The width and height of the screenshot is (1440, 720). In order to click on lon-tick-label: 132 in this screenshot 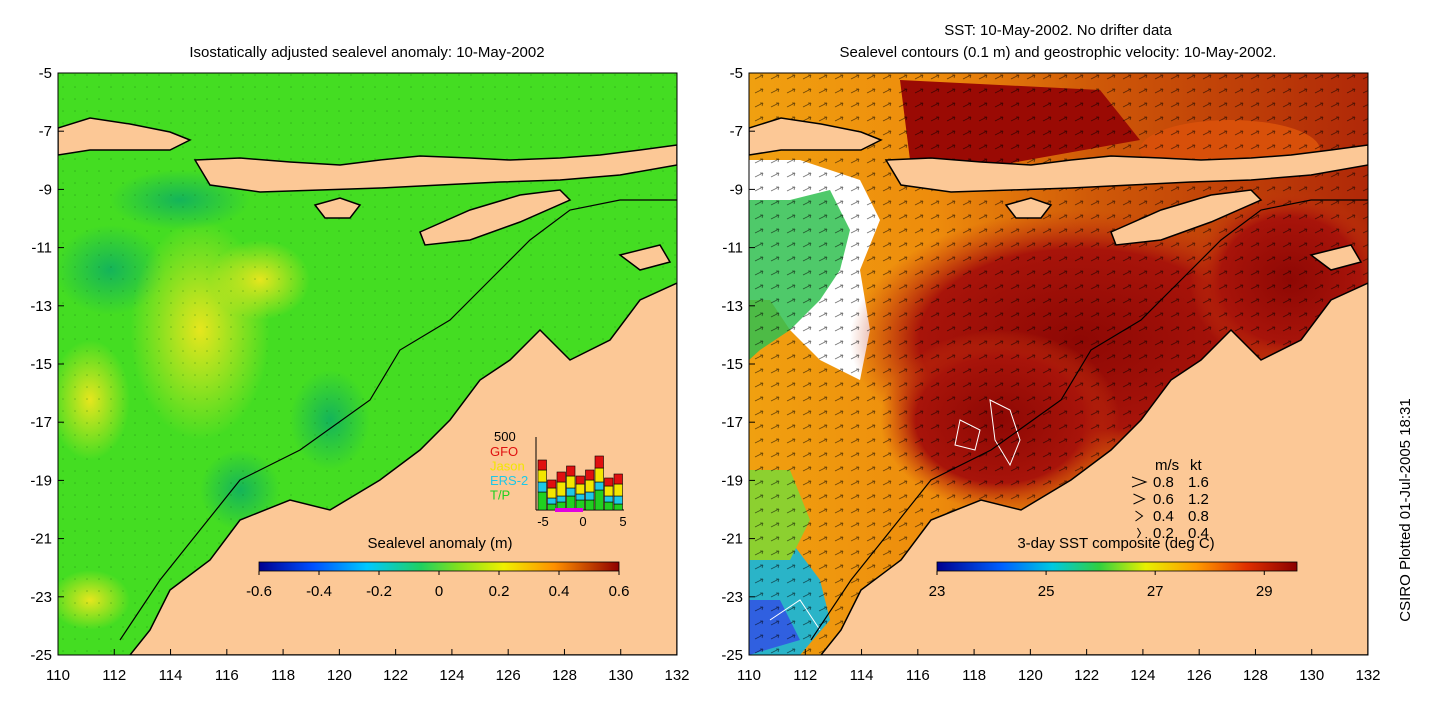, I will do `click(1367, 675)`.